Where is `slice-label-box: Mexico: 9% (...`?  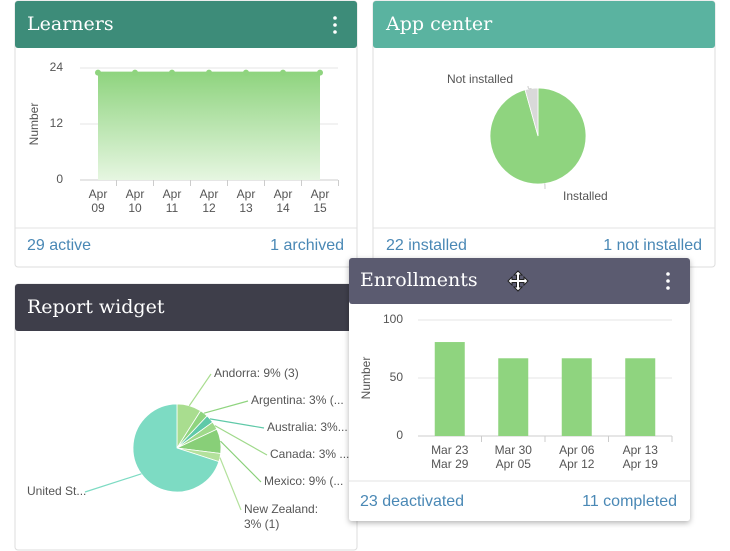 slice-label-box: Mexico: 9% (... is located at coordinates (304, 481).